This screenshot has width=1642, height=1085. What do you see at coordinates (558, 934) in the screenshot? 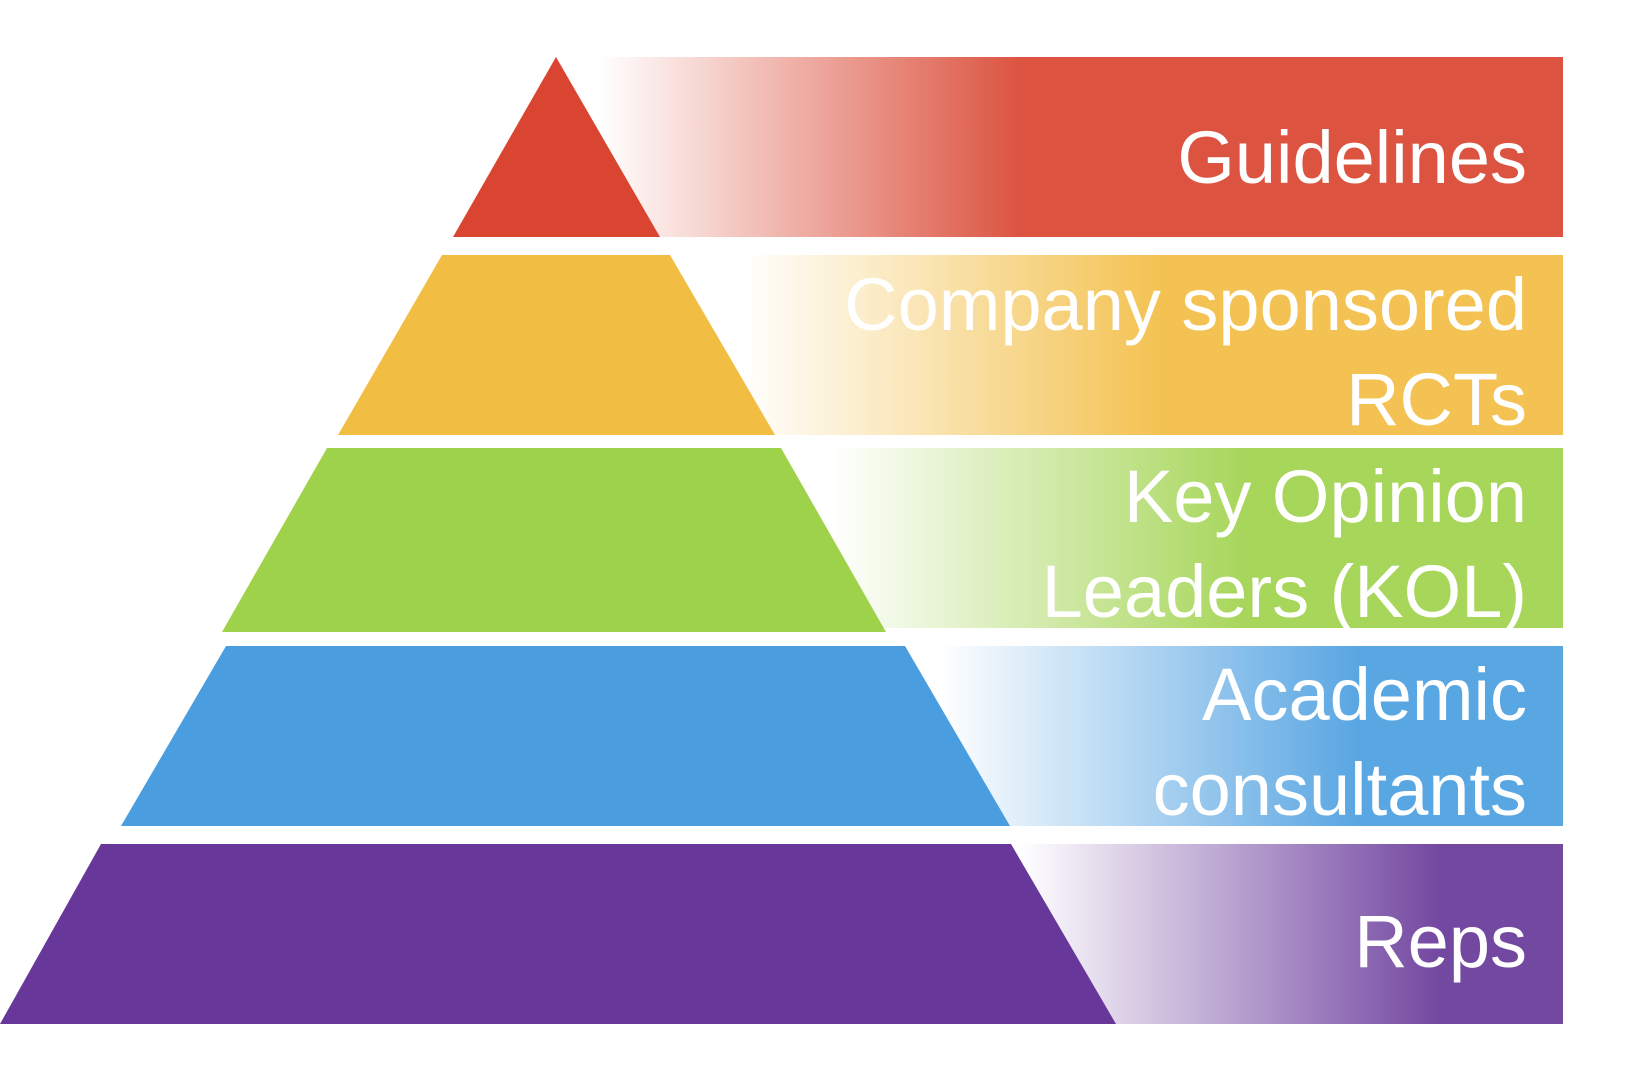
I see `pyramid-level-reps` at bounding box center [558, 934].